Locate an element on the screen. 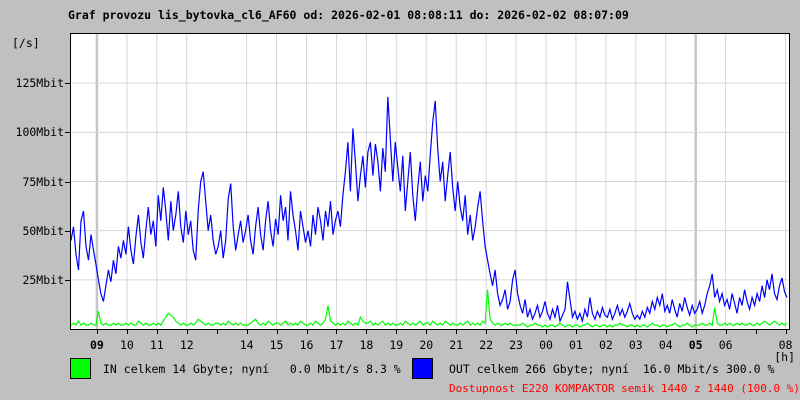 The width and height of the screenshot is (800, 400). x-tick-label: 12 is located at coordinates (186, 345).